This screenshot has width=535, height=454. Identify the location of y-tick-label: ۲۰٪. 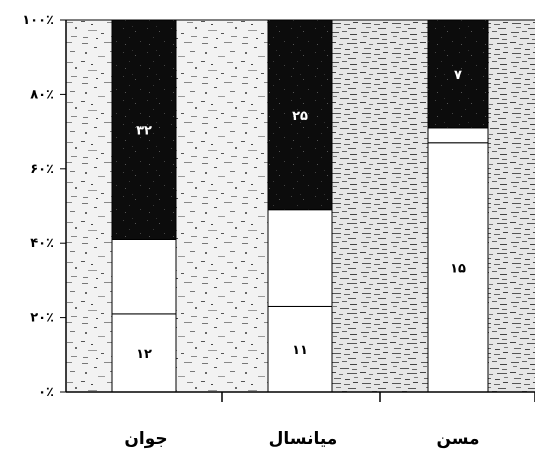
(42, 318).